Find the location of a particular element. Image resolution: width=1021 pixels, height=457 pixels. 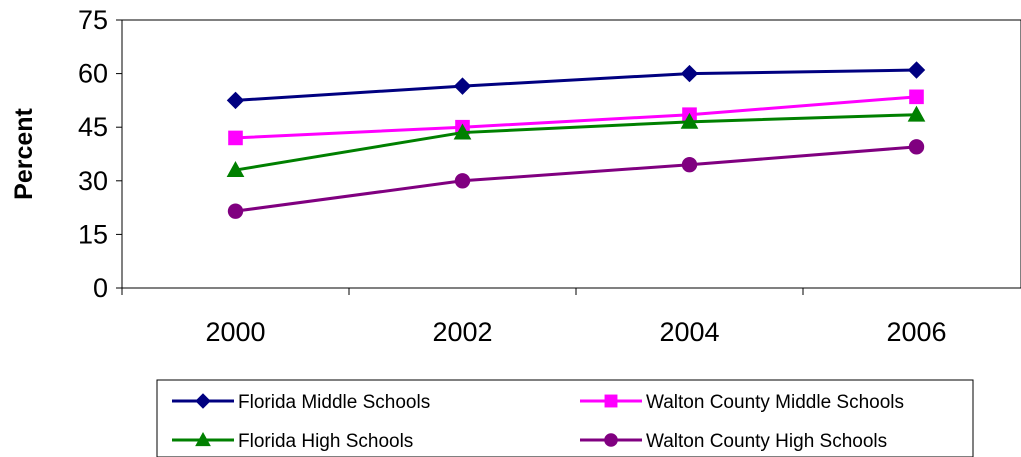

legend-box is located at coordinates (565, 418).